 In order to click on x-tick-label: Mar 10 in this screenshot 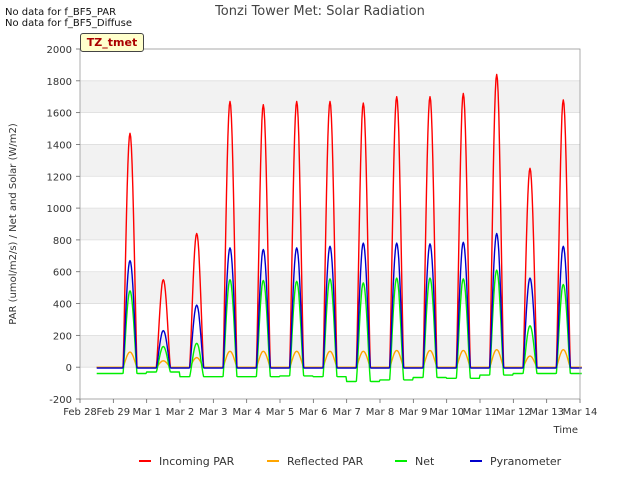, I will do `click(446, 412)`.